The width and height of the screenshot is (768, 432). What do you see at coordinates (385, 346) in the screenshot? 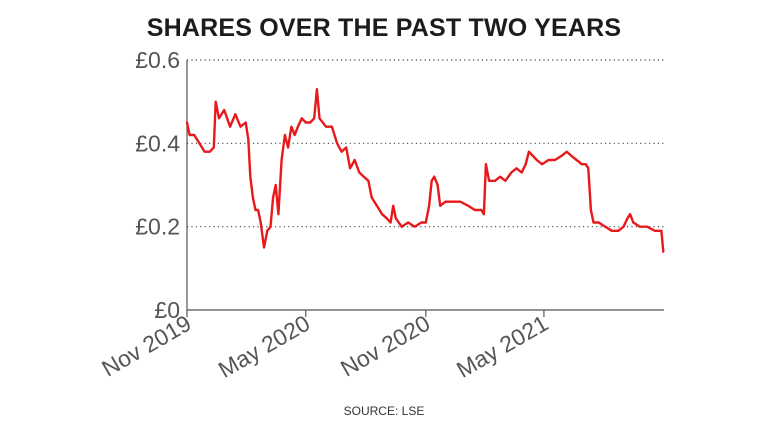
I see `x-tick-label: Nov 2020` at bounding box center [385, 346].